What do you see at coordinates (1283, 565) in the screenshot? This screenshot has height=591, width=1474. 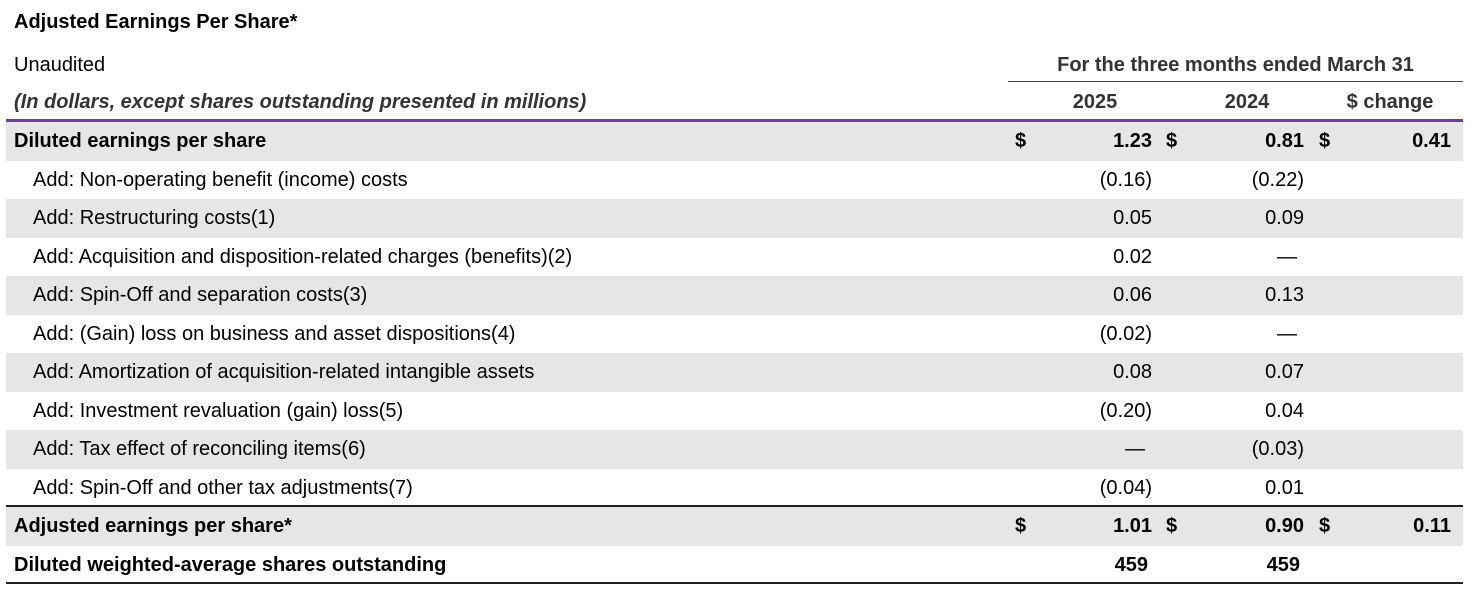 I see `value-2024: 459` at bounding box center [1283, 565].